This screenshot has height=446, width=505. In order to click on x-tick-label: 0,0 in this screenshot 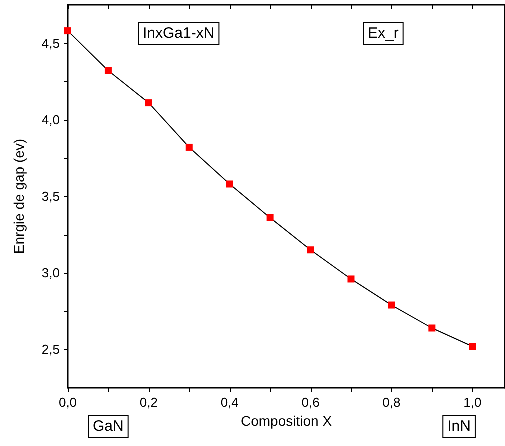, I will do `click(68, 402)`.